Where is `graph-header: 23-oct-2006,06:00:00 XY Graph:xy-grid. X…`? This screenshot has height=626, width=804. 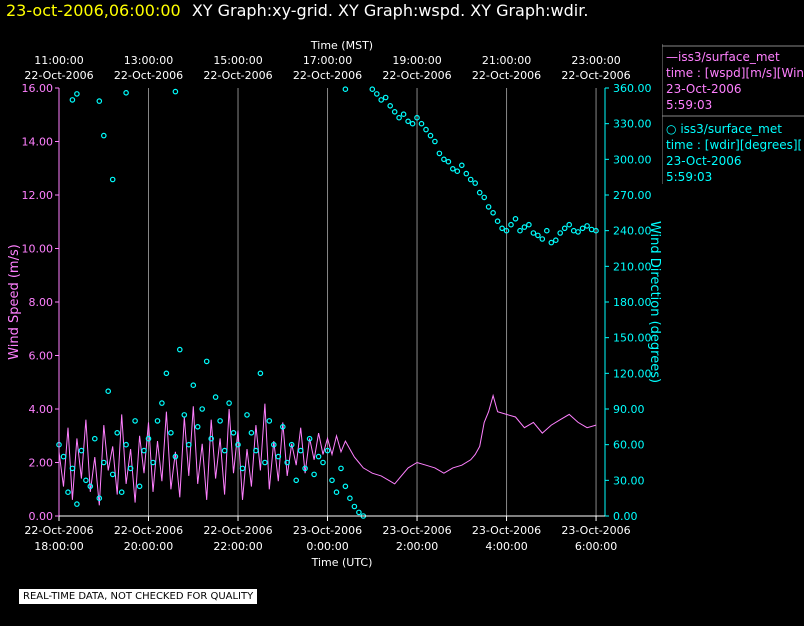 graph-header: 23-oct-2006,06:00:00 XY Graph:xy-grid. X… is located at coordinates (297, 10).